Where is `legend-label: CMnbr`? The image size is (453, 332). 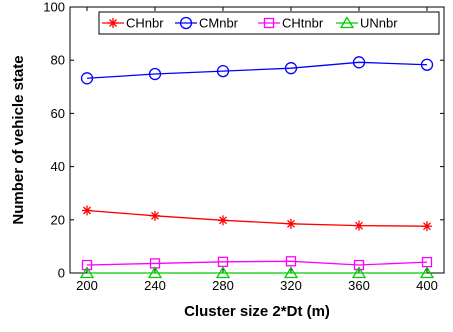
legend-label: CMnbr is located at coordinates (219, 23).